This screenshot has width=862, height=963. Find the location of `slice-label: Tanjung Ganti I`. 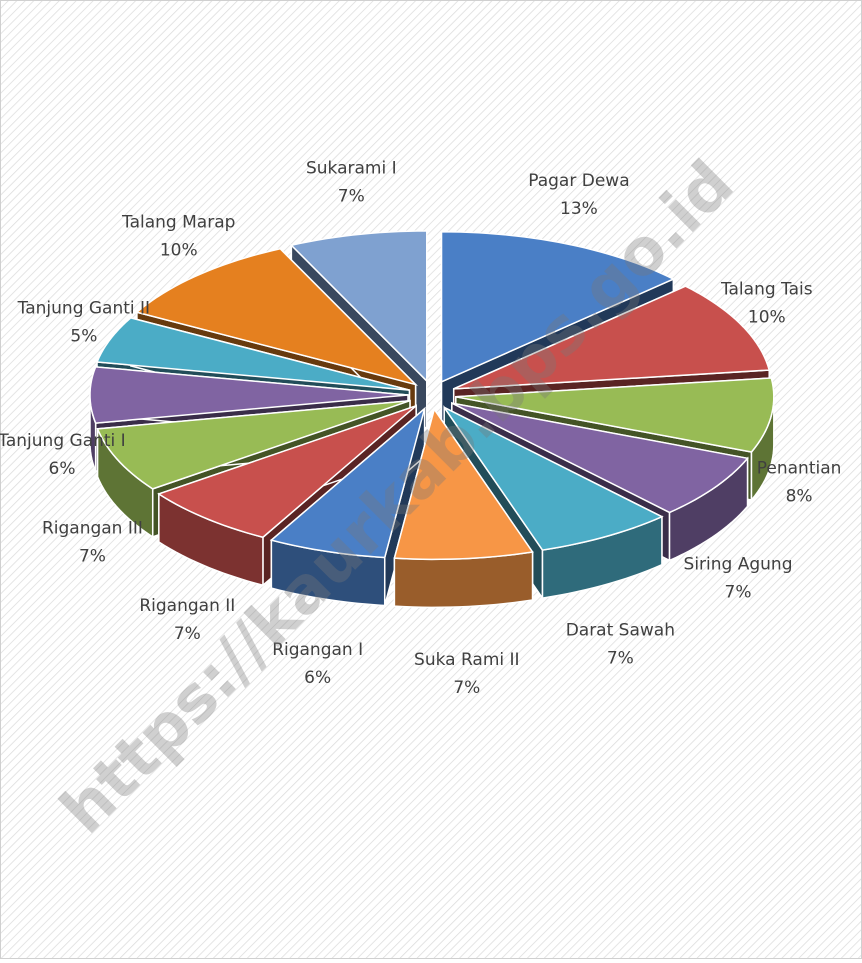

slice-label: Tanjung Ganti I is located at coordinates (63, 441).